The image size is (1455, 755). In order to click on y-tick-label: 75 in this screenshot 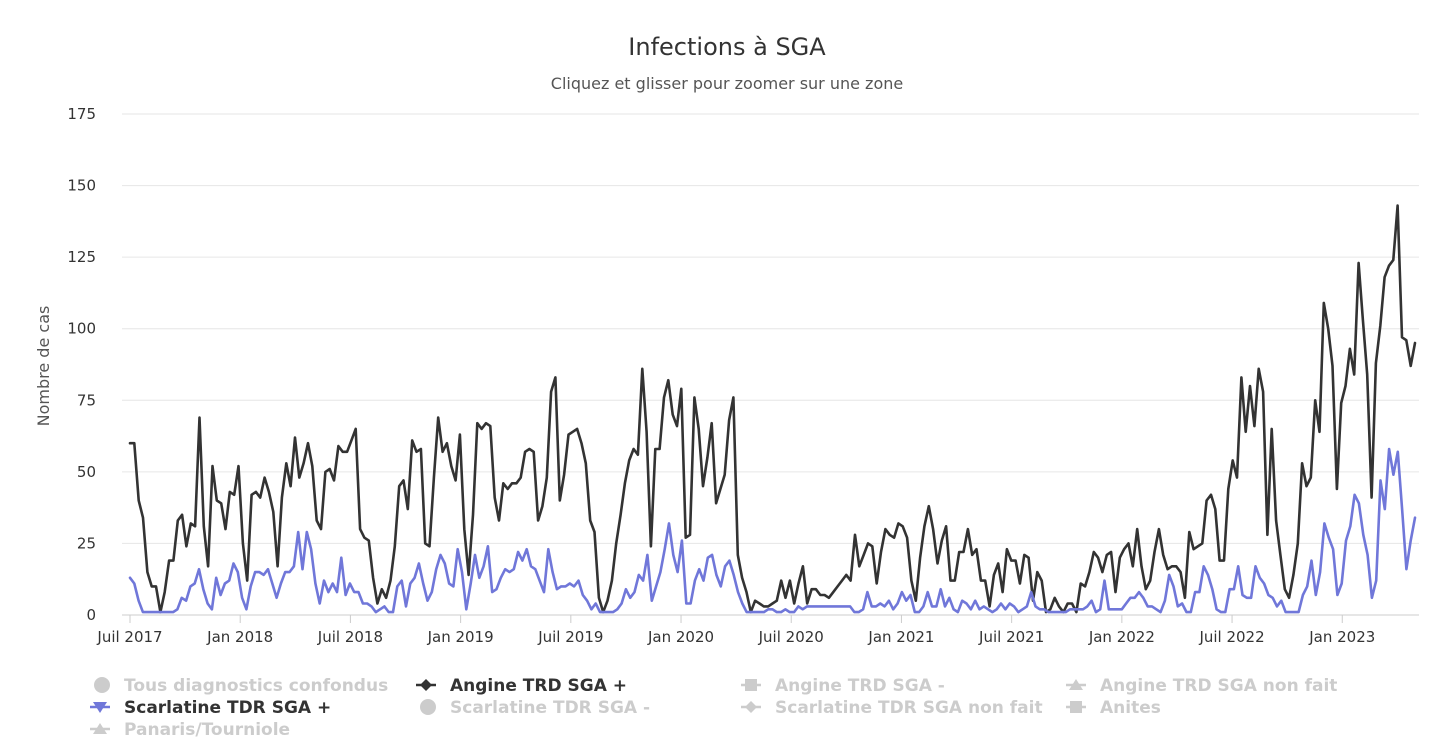, I will do `click(86, 400)`.